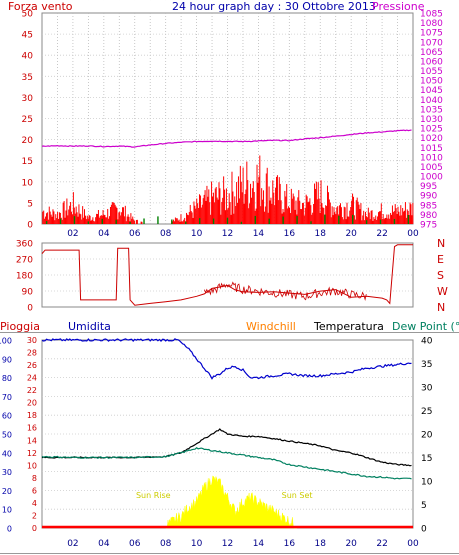  Describe the element at coordinates (32, 428) in the screenshot. I see `y-tick-rain: 16` at that location.